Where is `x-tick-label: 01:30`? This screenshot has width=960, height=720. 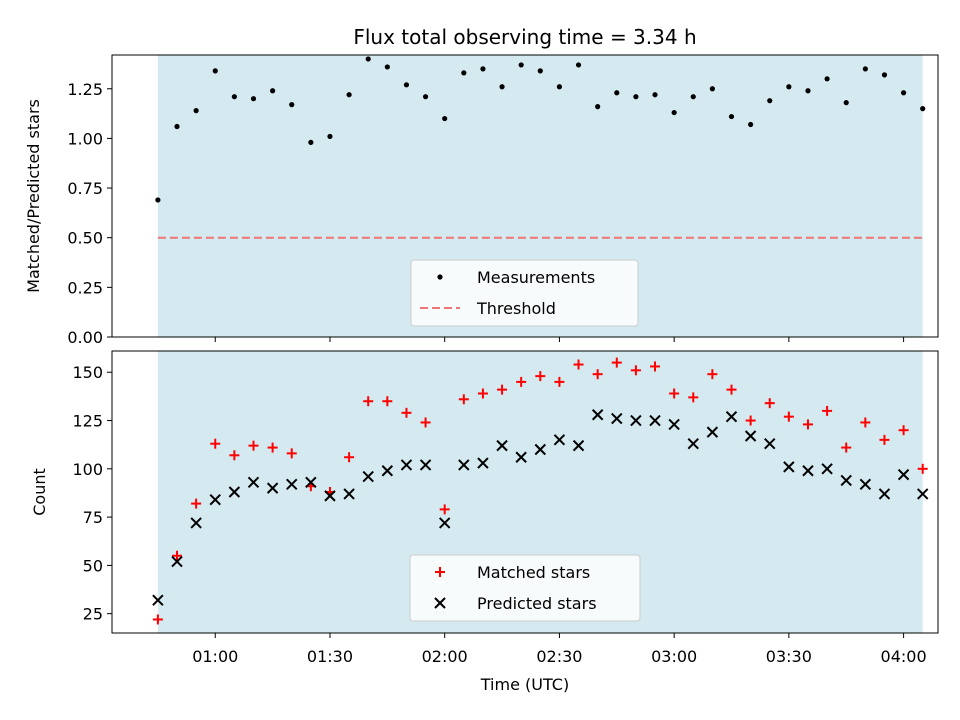 x-tick-label: 01:30 is located at coordinates (330, 656).